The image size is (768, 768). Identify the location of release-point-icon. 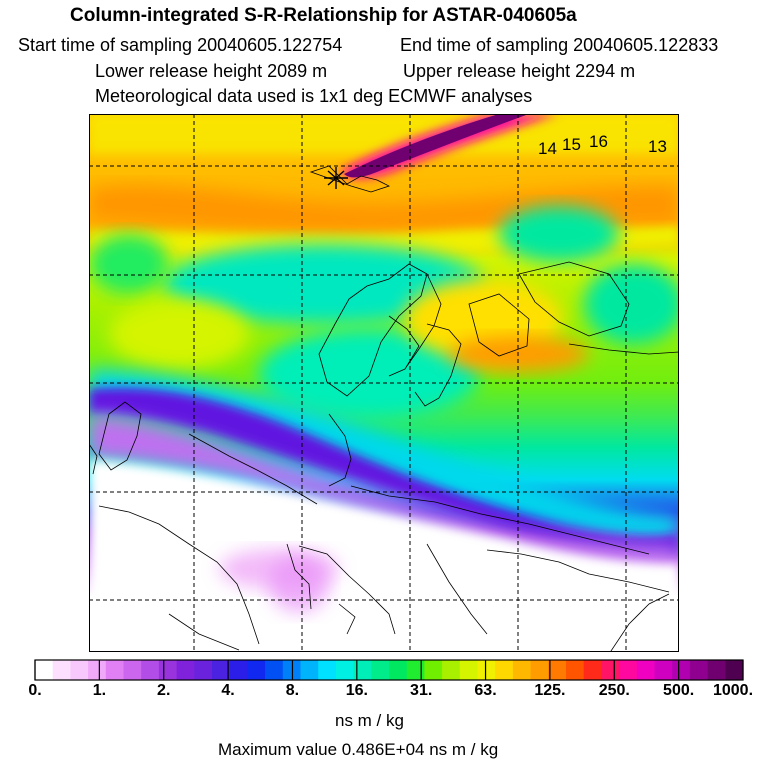
(336, 178).